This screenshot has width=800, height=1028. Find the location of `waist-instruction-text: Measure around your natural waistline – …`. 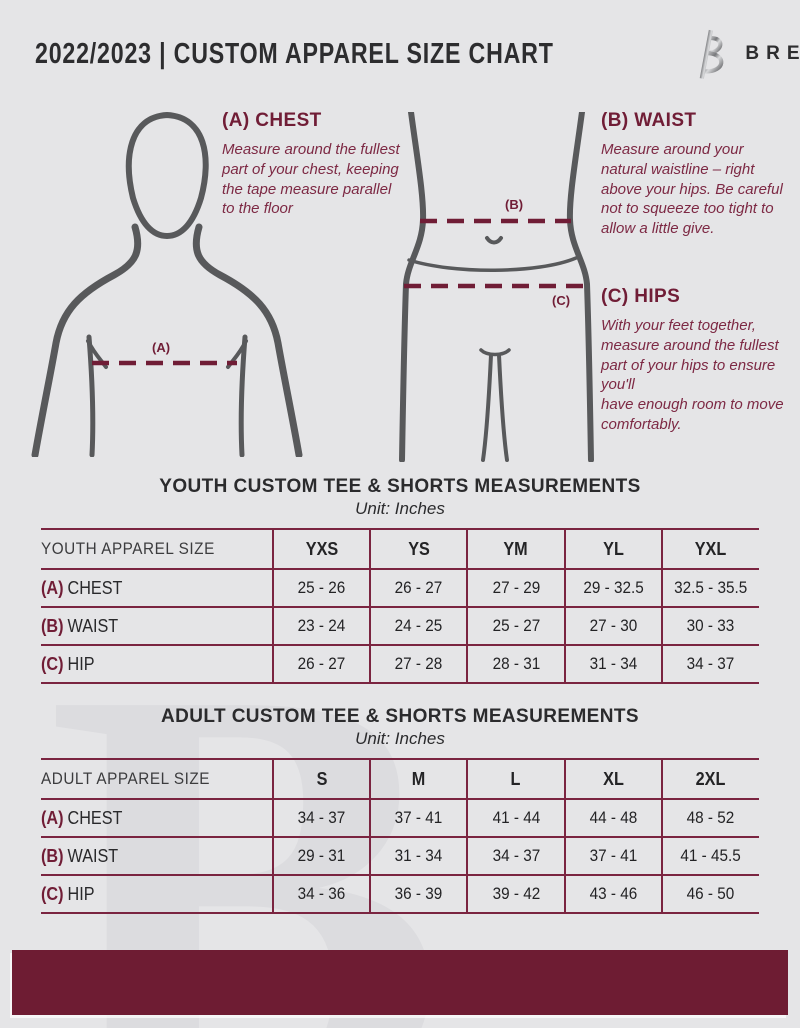

waist-instruction-text: Measure around your natural waistline – … is located at coordinates (692, 189).